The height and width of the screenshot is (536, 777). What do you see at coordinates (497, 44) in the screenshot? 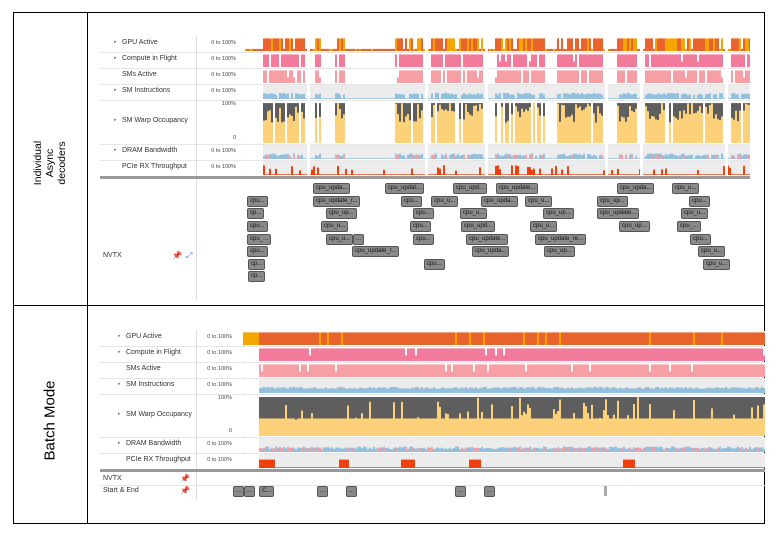
I see `track-gpu` at bounding box center [497, 44].